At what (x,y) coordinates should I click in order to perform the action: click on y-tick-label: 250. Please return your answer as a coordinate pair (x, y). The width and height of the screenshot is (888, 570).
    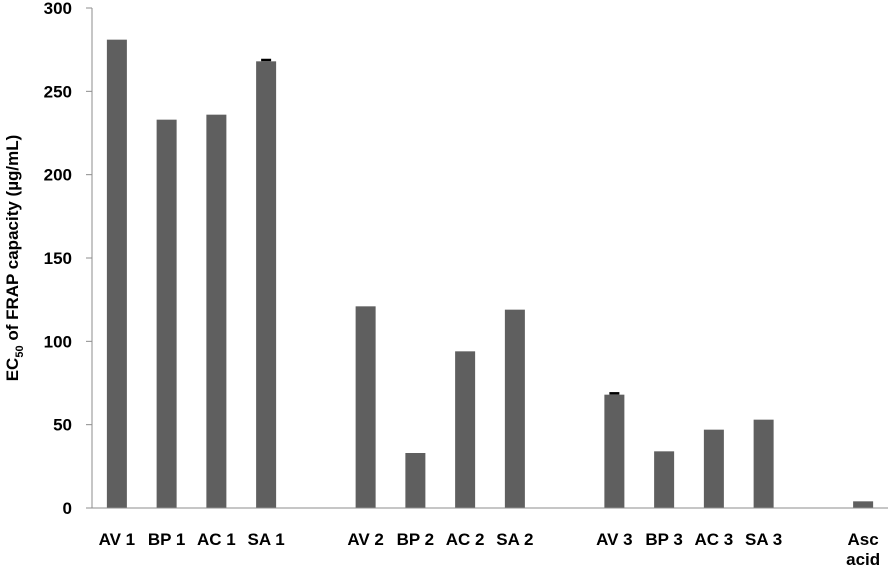
    Looking at the image, I should click on (58, 91).